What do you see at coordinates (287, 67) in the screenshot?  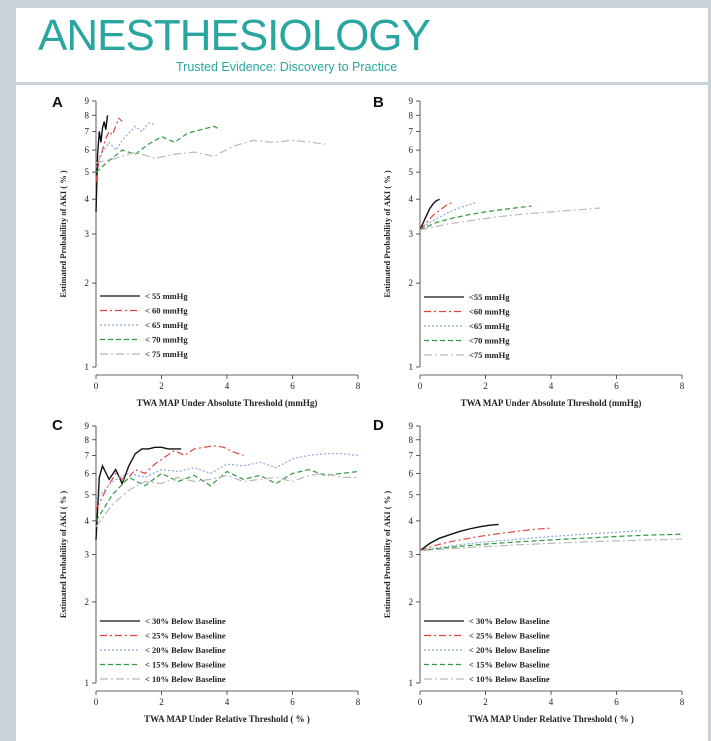 I see `journal-tagline: Trusted Evidence: Discovery to Practice` at bounding box center [287, 67].